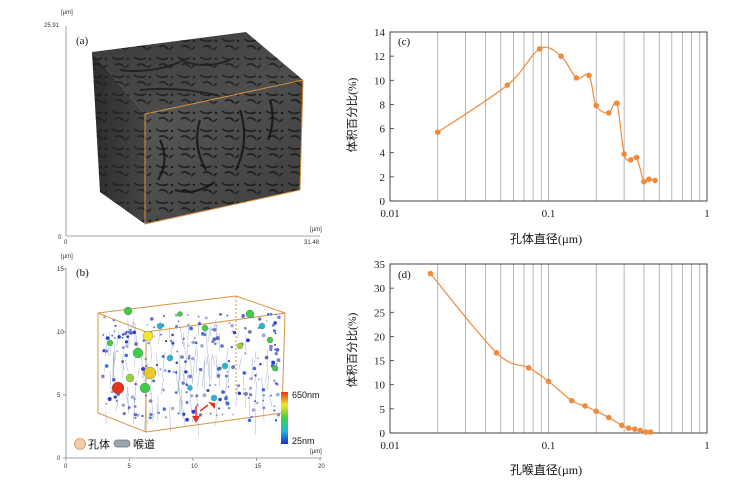 The image size is (752, 481). I want to click on c-panel-label: (c), so click(404, 42).